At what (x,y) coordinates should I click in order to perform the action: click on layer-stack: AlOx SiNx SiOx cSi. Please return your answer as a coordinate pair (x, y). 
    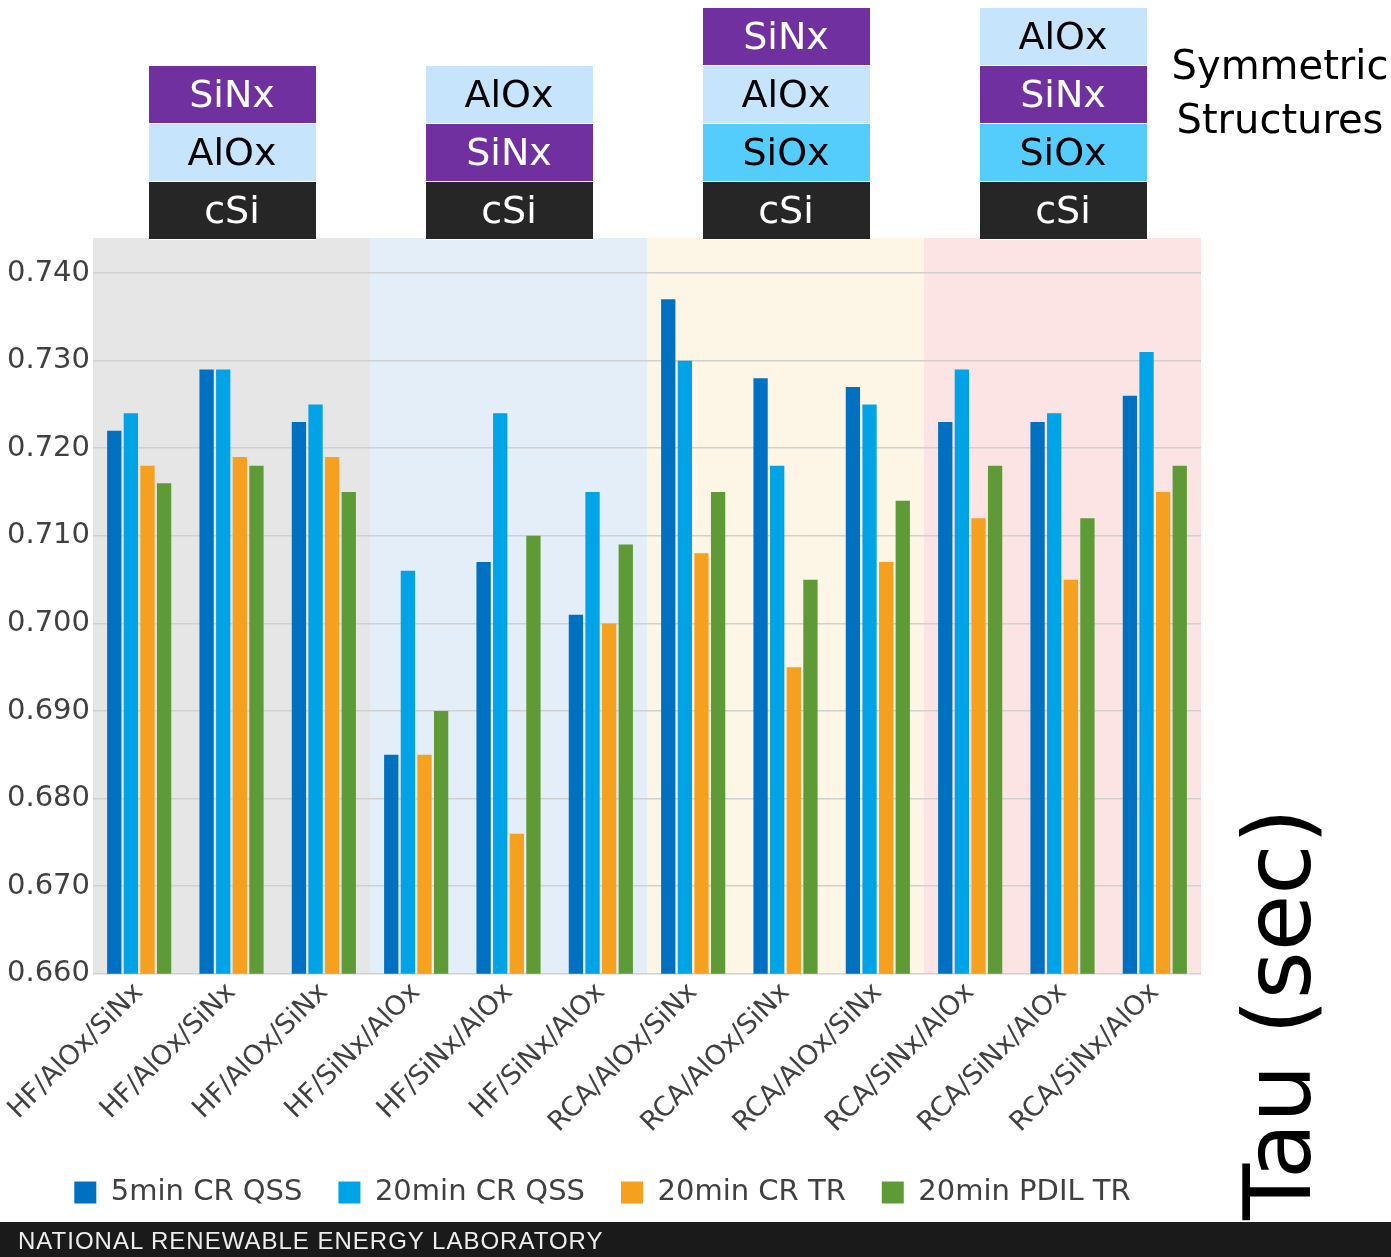
    Looking at the image, I should click on (1063, 124).